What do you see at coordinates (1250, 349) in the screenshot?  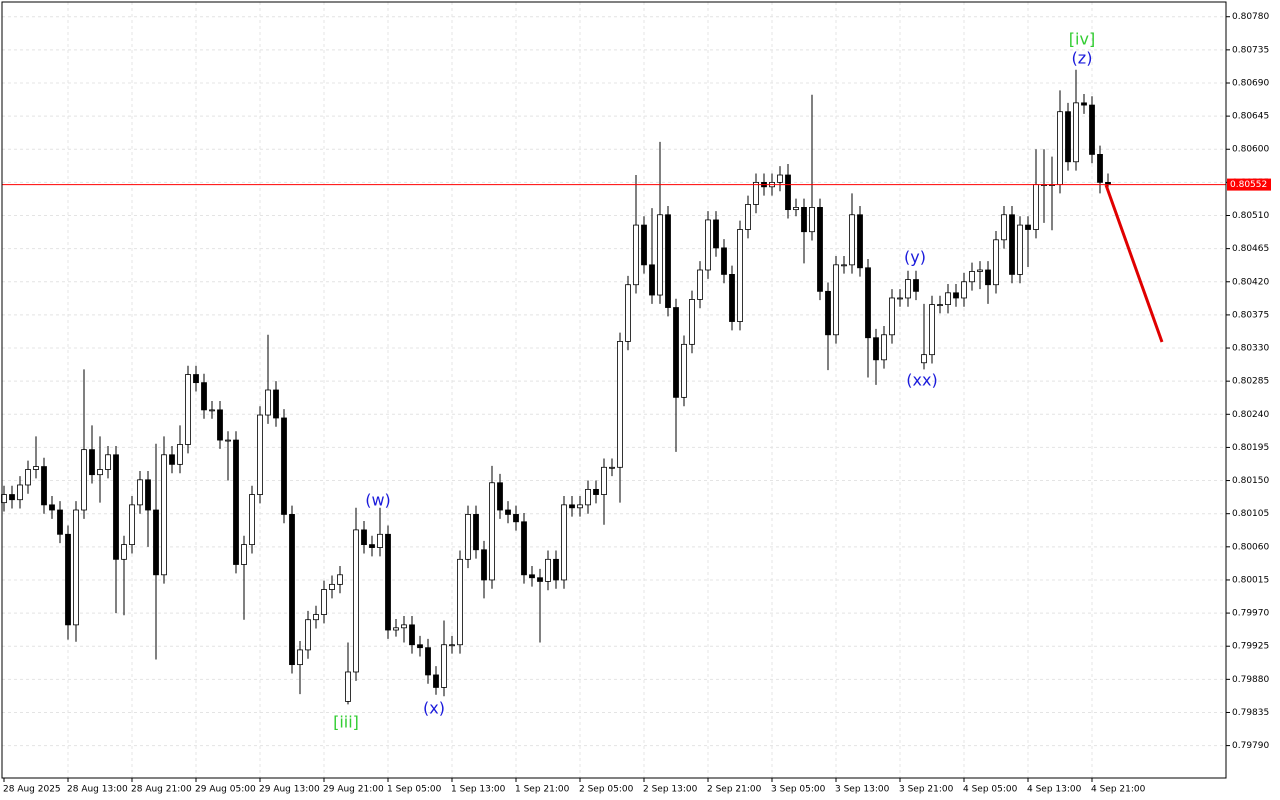 I see `y-tick-label: 0.80330` at bounding box center [1250, 349].